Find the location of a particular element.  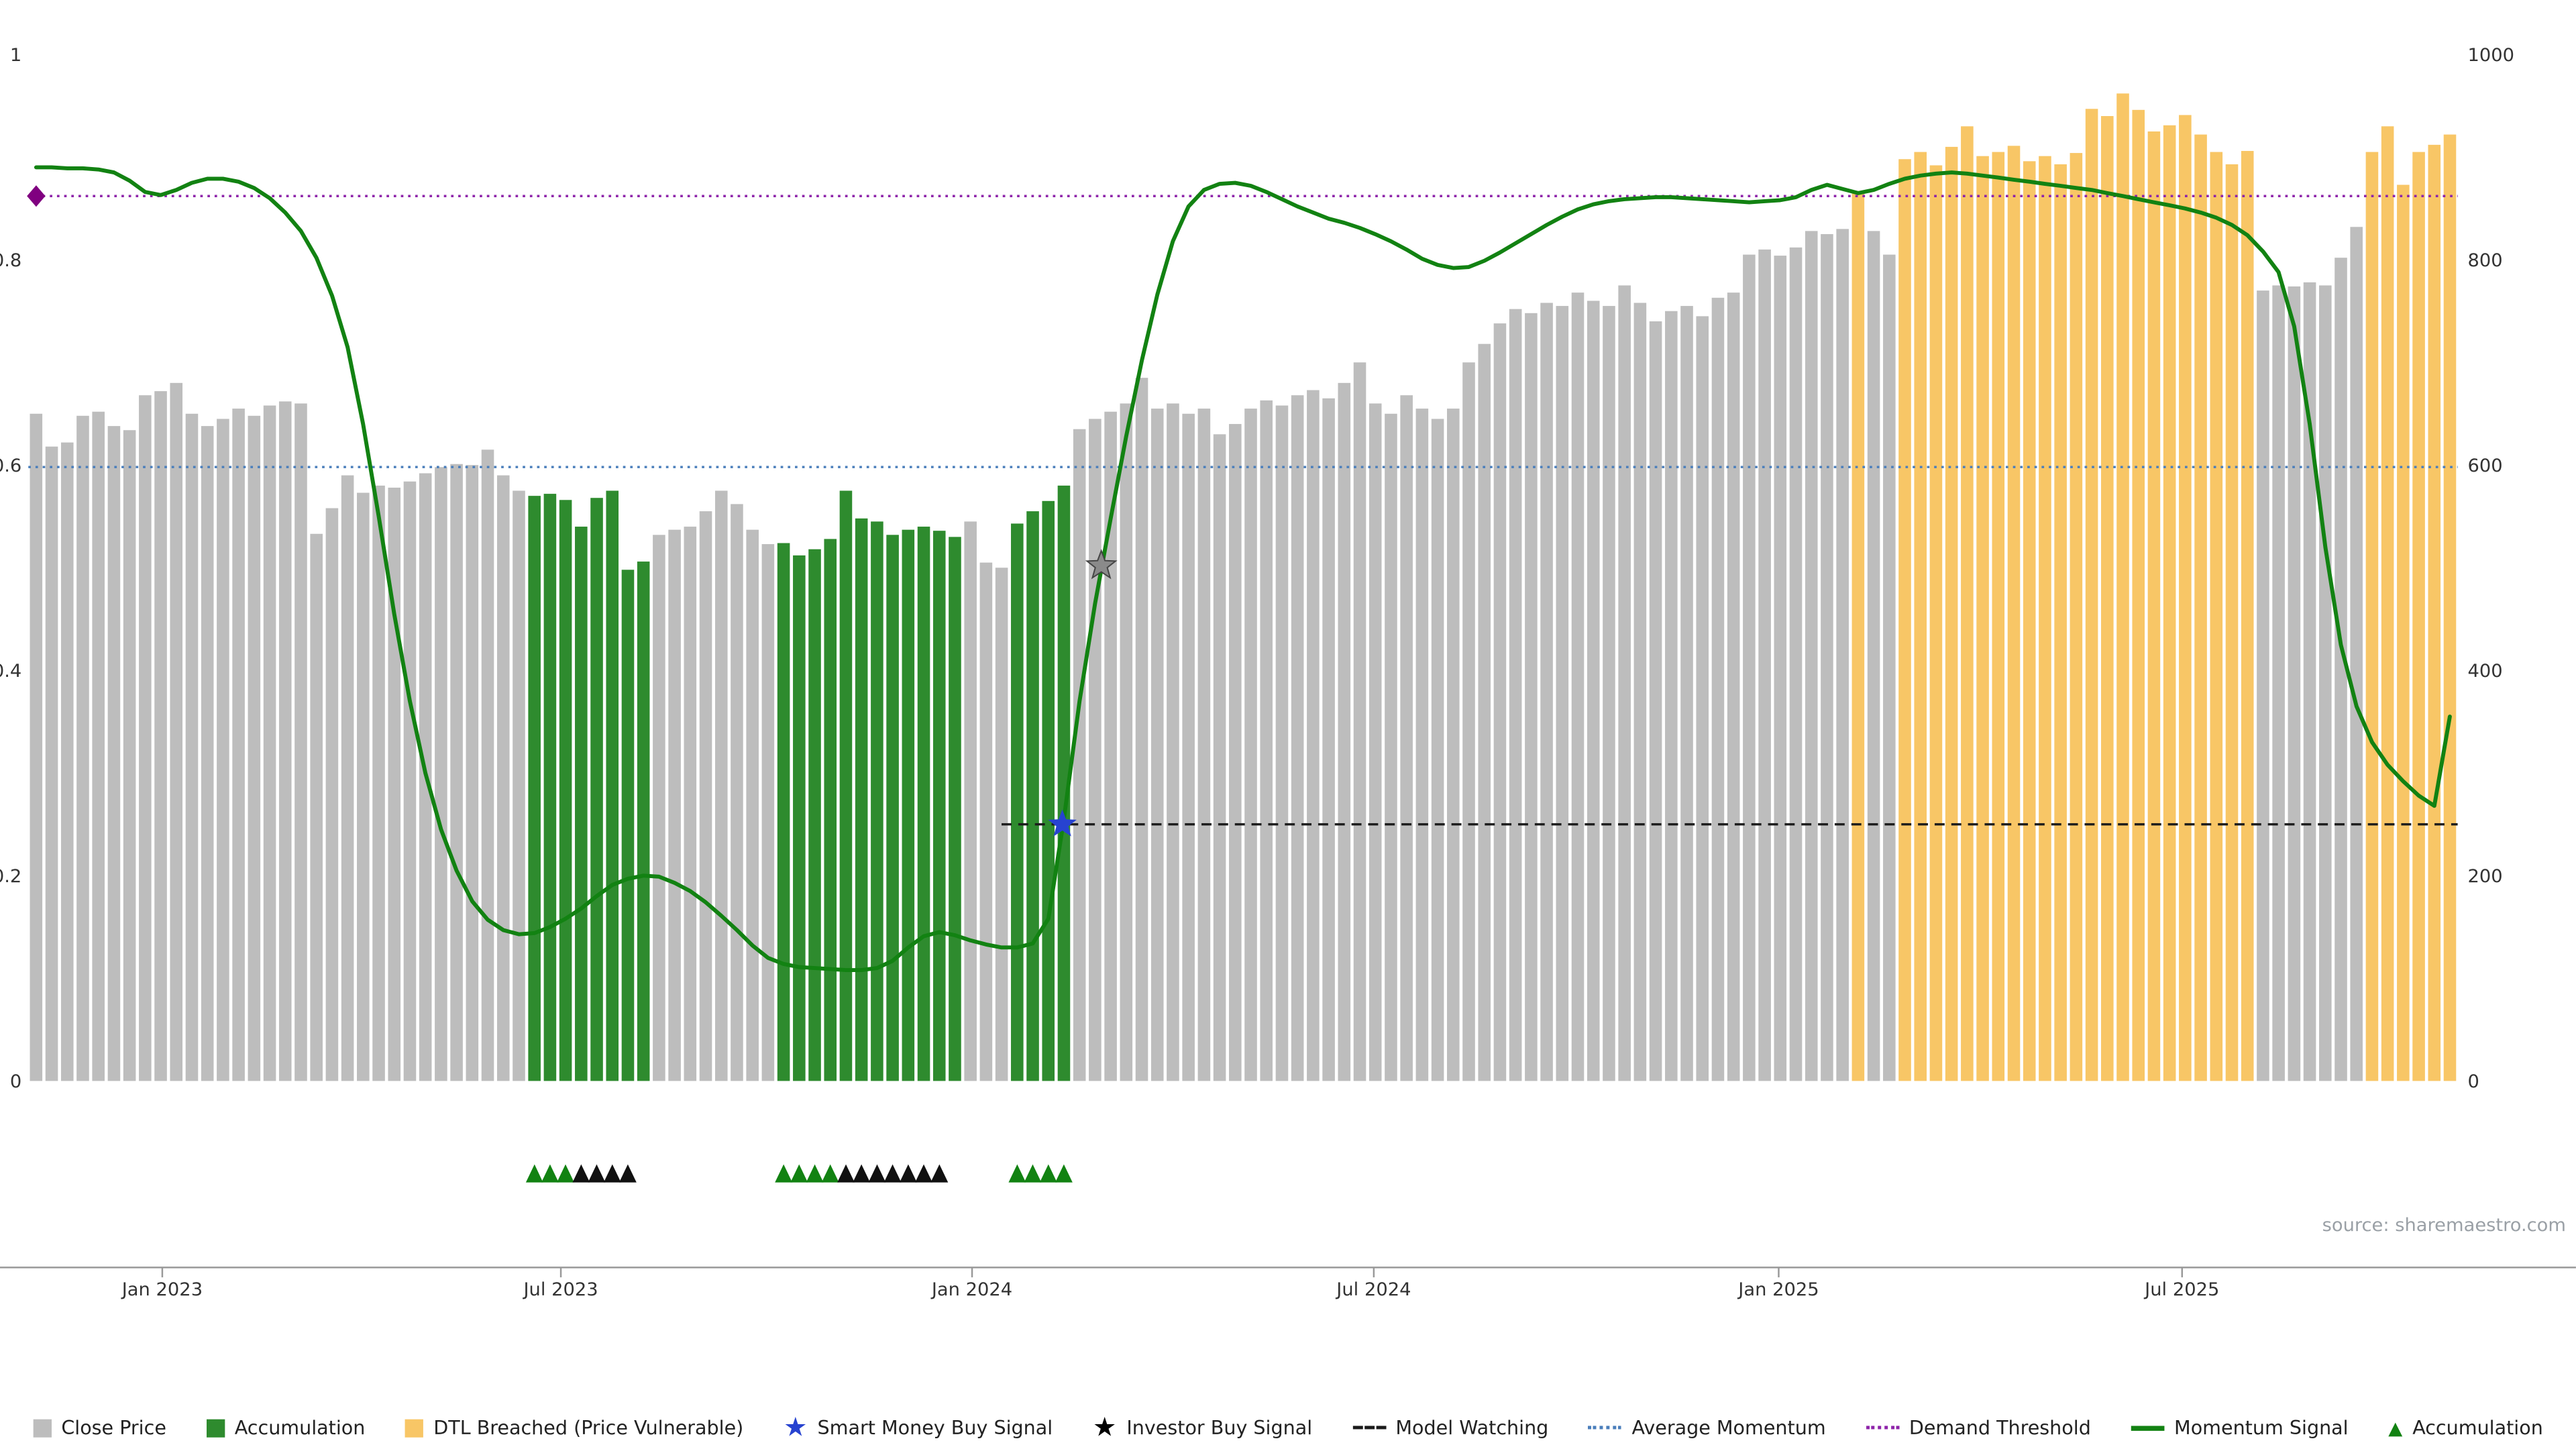

right-axis-tick-label: 800 is located at coordinates (2485, 260).